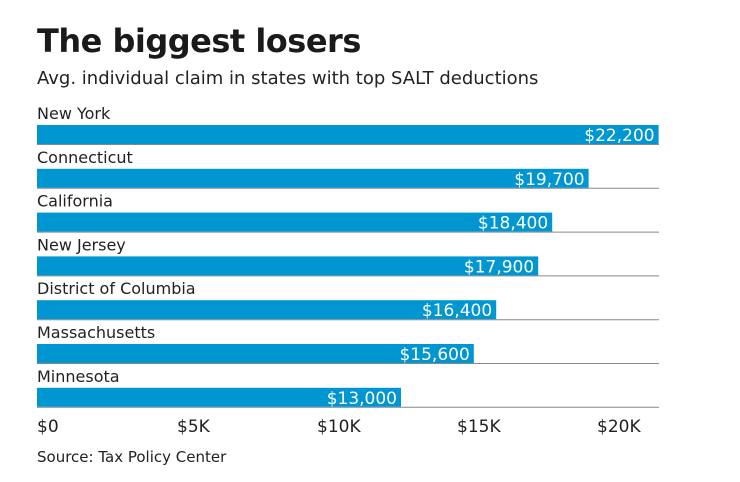 The width and height of the screenshot is (740, 482). What do you see at coordinates (619, 136) in the screenshot?
I see `data-label: $22,200` at bounding box center [619, 136].